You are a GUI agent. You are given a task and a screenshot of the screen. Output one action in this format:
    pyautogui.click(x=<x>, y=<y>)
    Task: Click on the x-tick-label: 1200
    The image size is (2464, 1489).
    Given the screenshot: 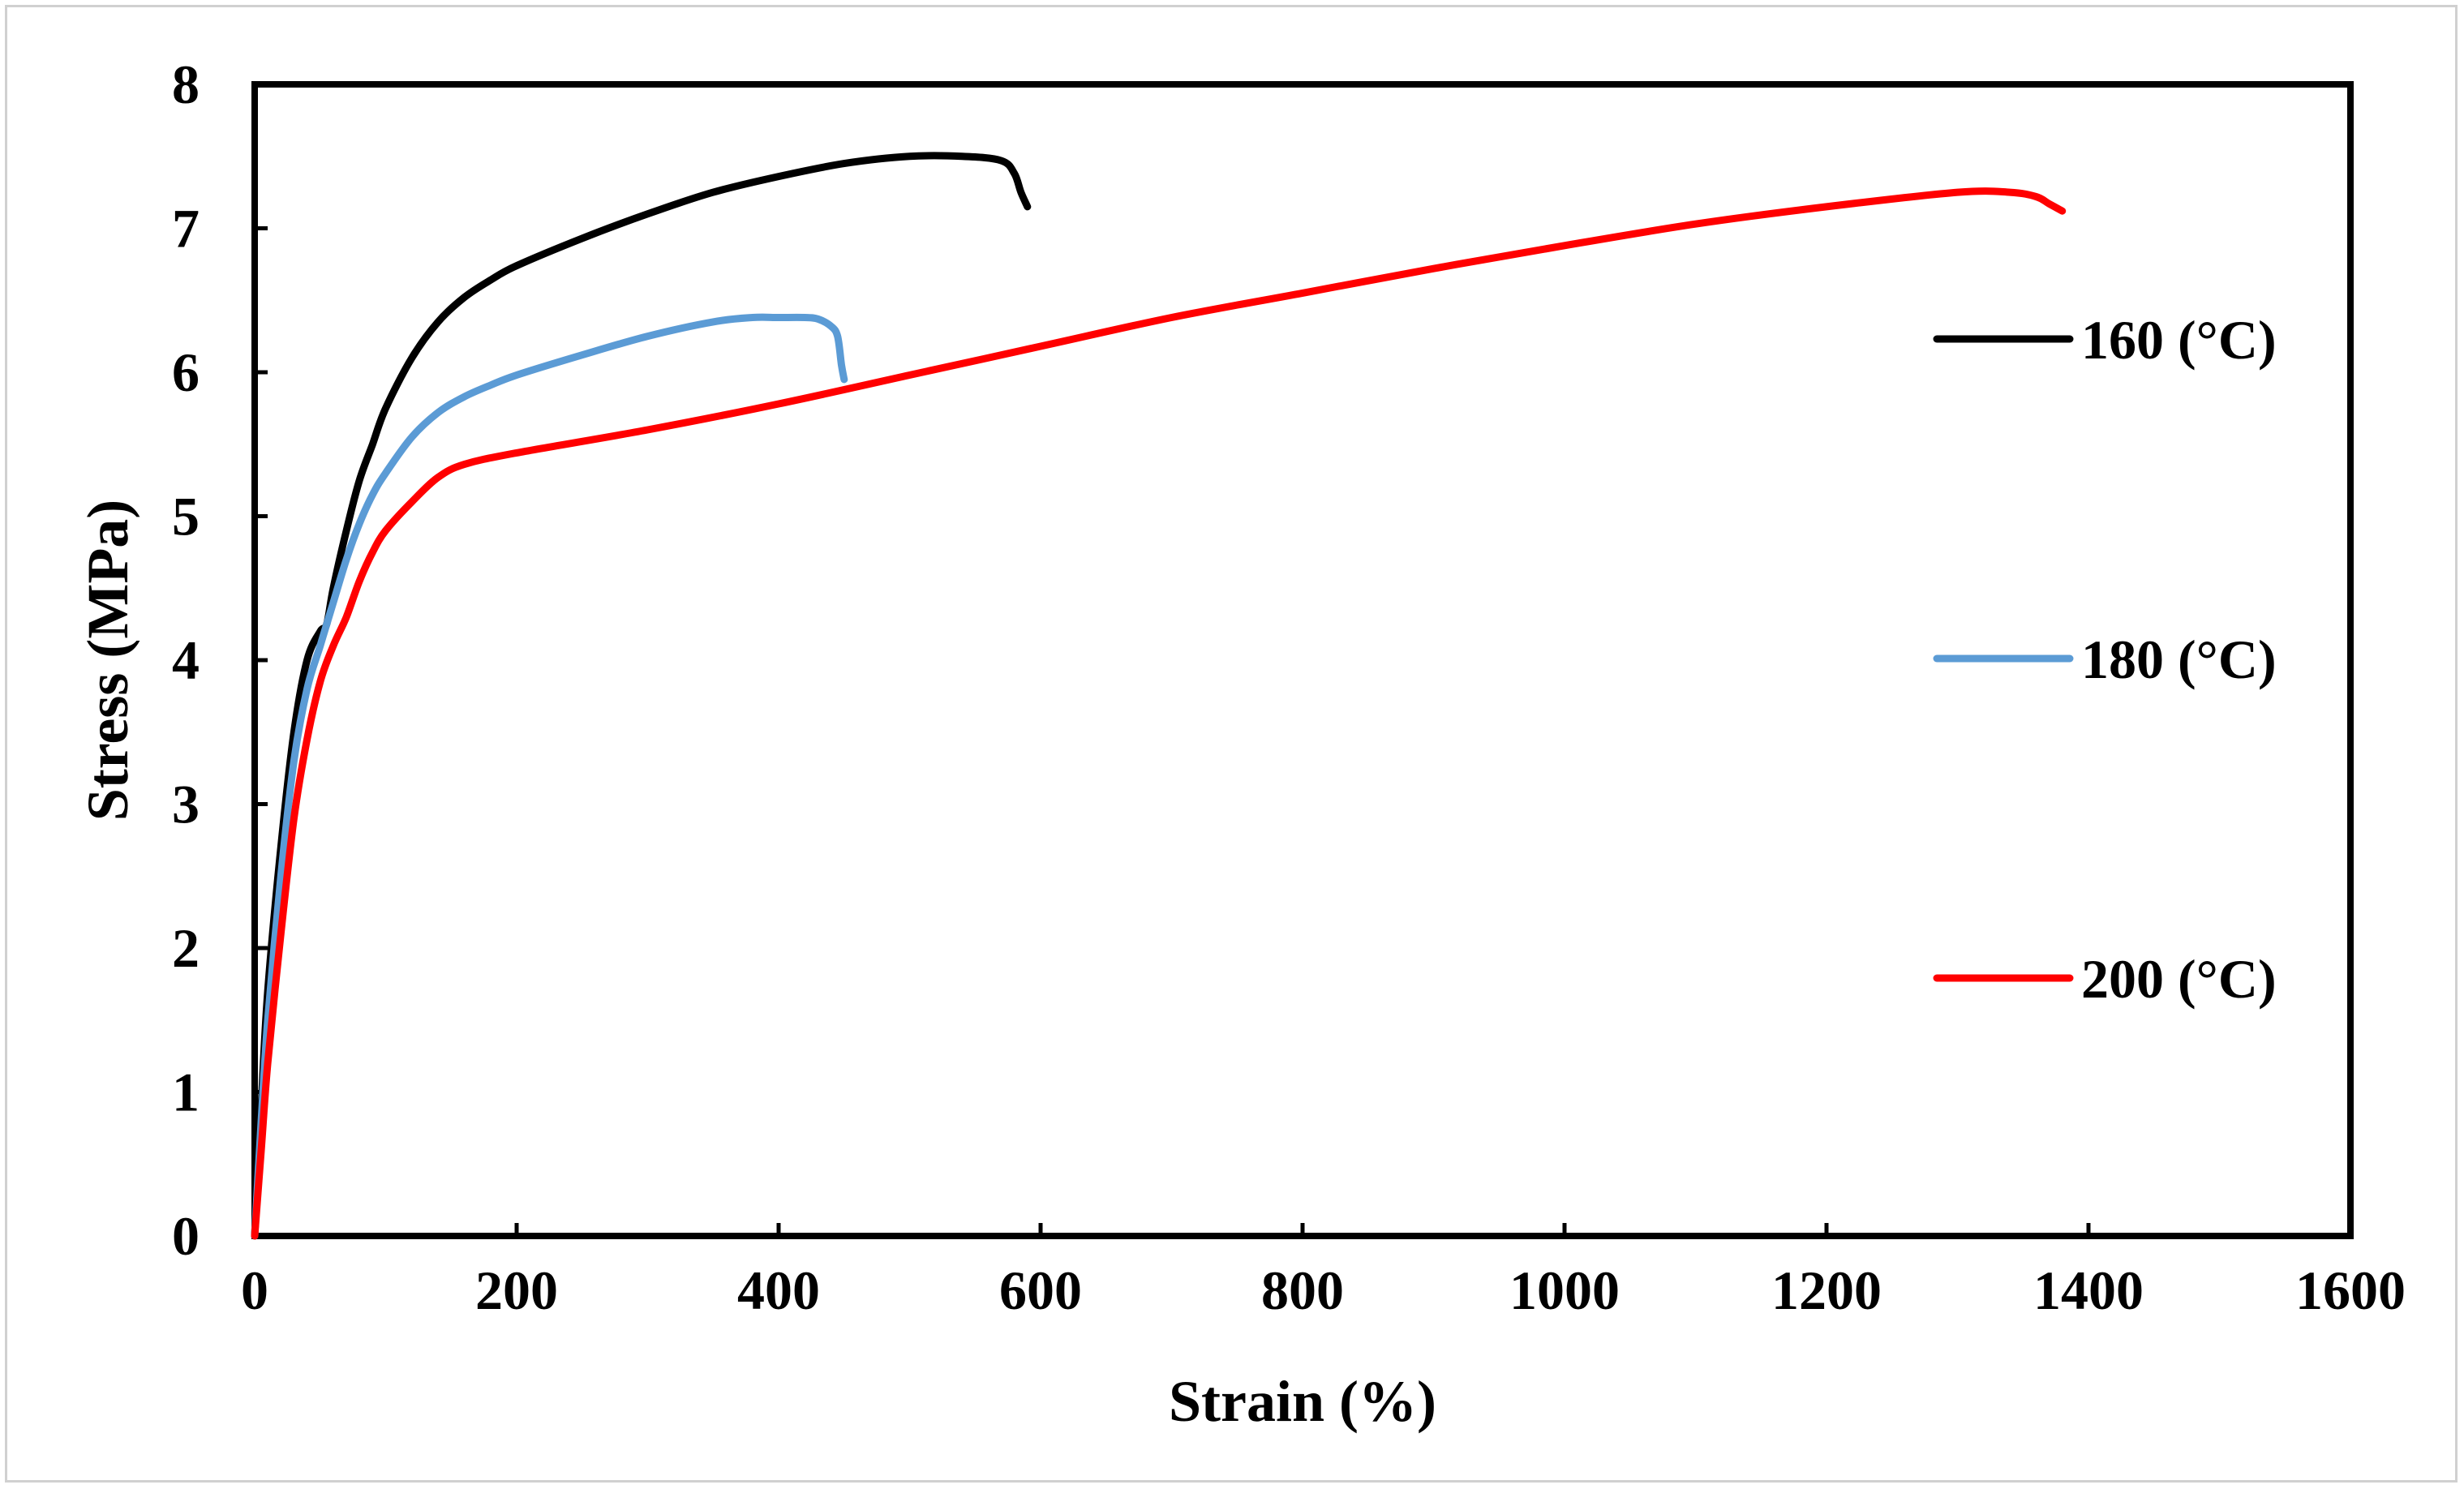 What is the action you would take?
    pyautogui.click(x=1826, y=1290)
    